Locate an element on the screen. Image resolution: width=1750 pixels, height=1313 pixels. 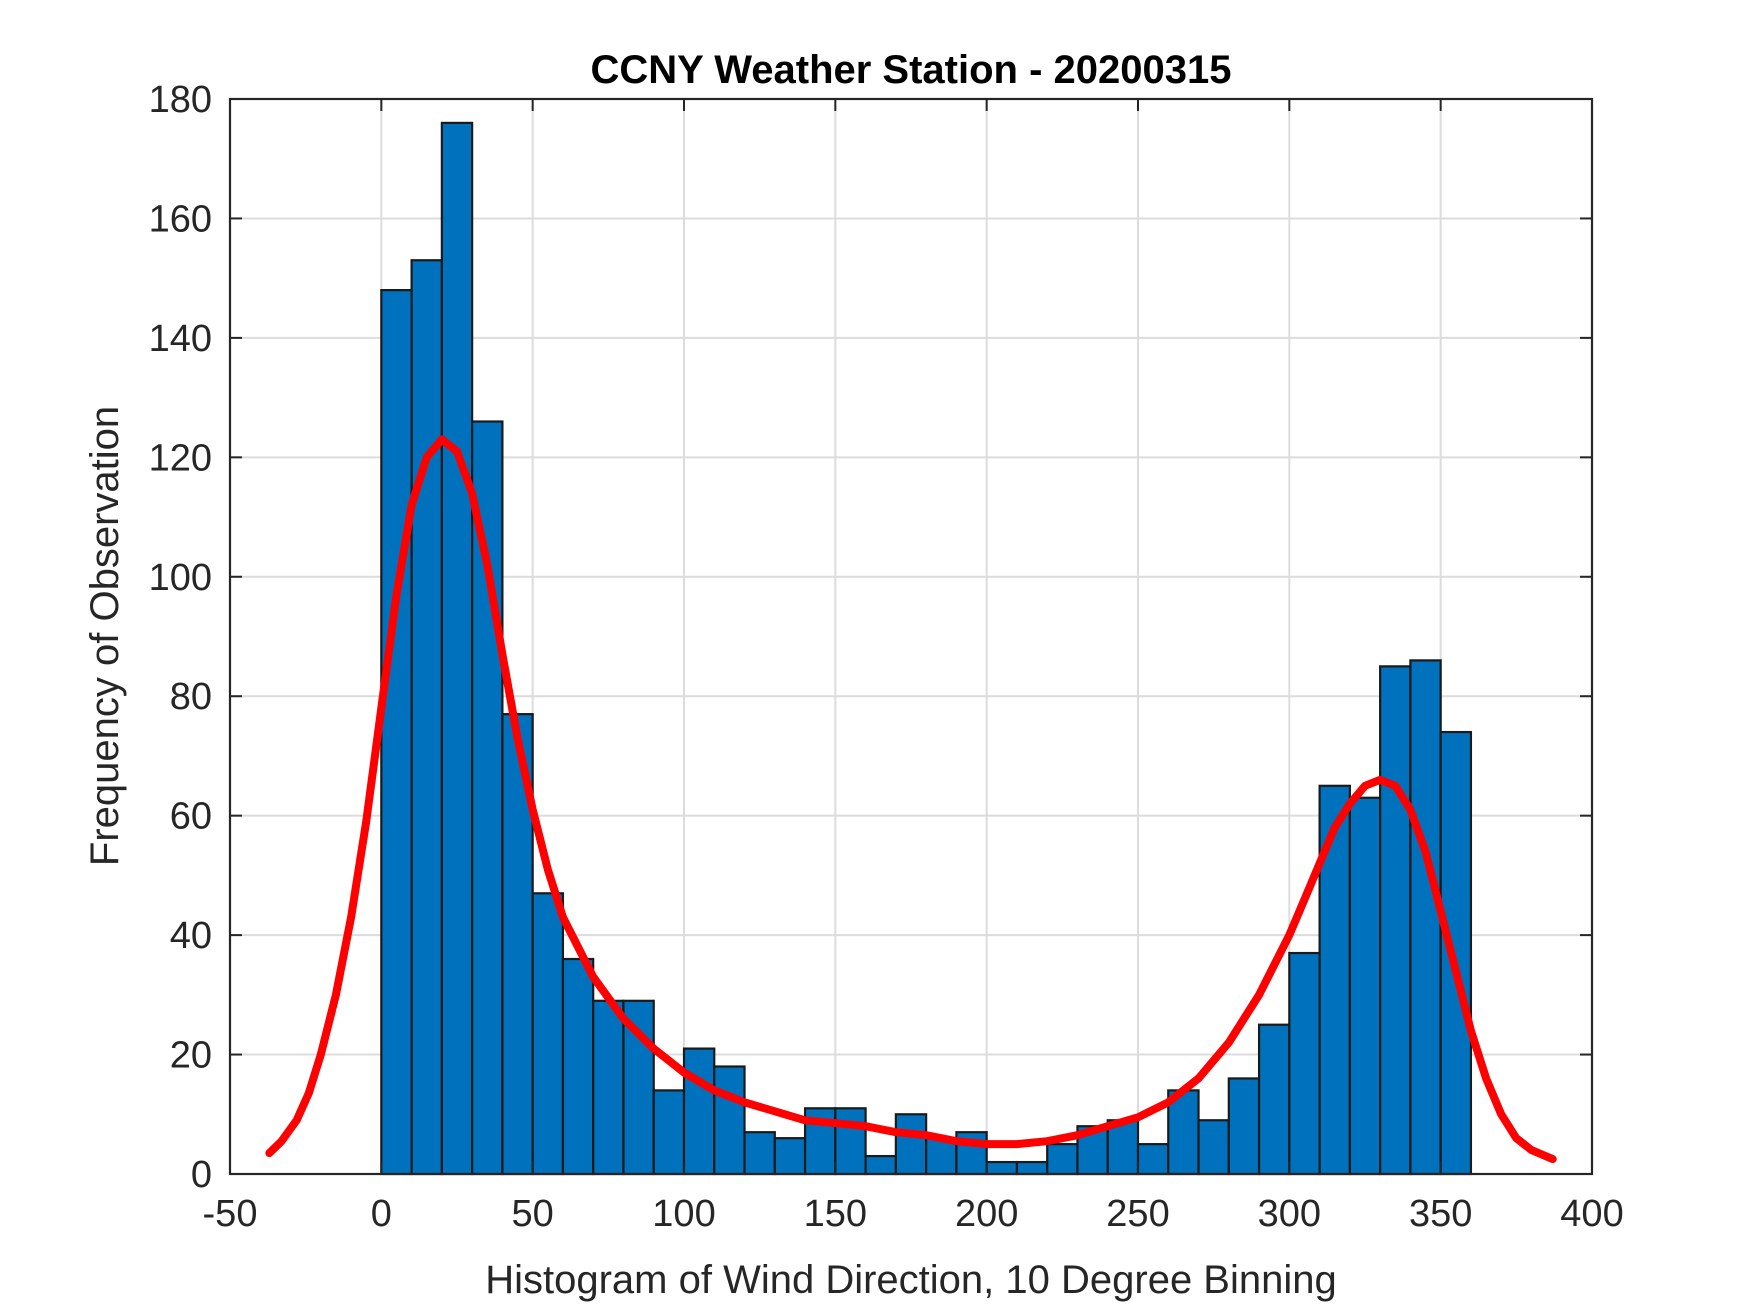
y-axis-label: Frequency of Observation is located at coordinates (105, 636).